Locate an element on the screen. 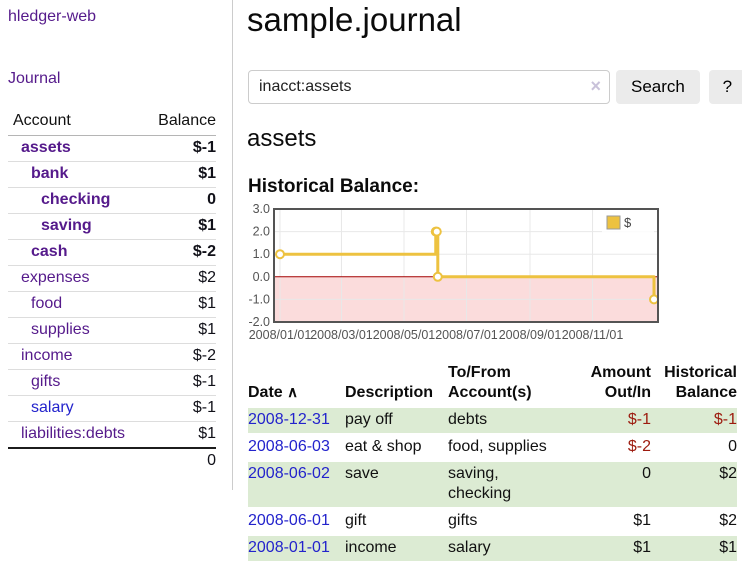 This screenshot has height=582, width=742. register-date-link: 2008-06-02 is located at coordinates (289, 473).